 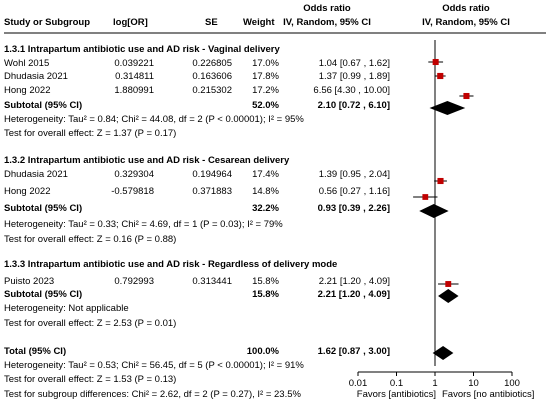 What do you see at coordinates (134, 76) in the screenshot?
I see `study-logor: 0.314811` at bounding box center [134, 76].